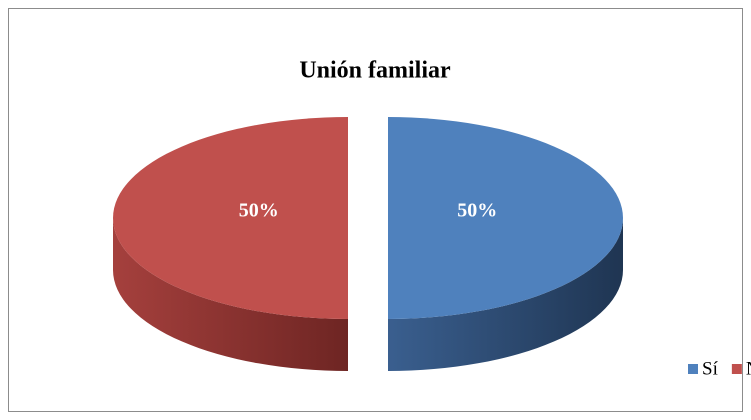  Describe the element at coordinates (375, 71) in the screenshot. I see `chart-title: Unión familiar` at that location.